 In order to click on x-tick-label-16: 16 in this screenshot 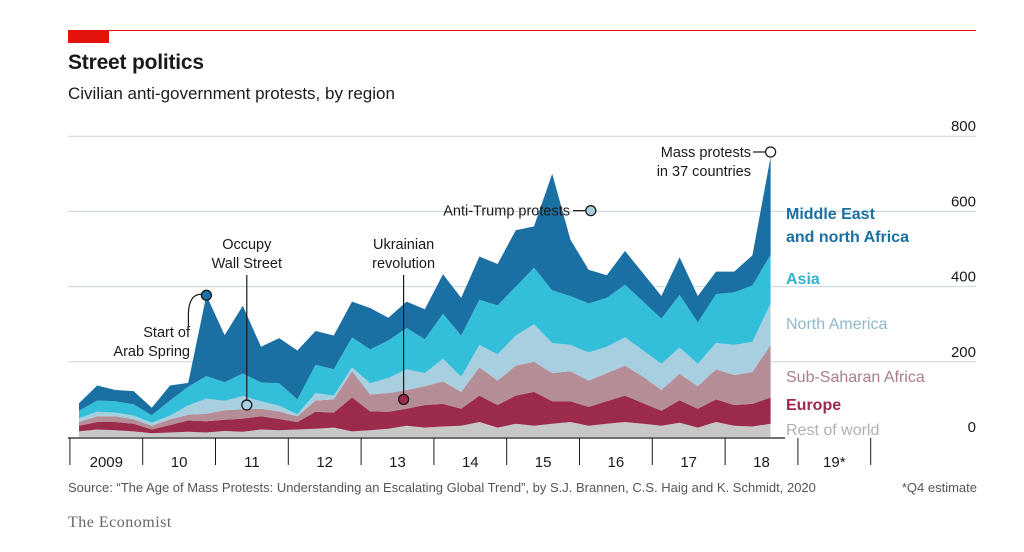, I will do `click(616, 462)`.